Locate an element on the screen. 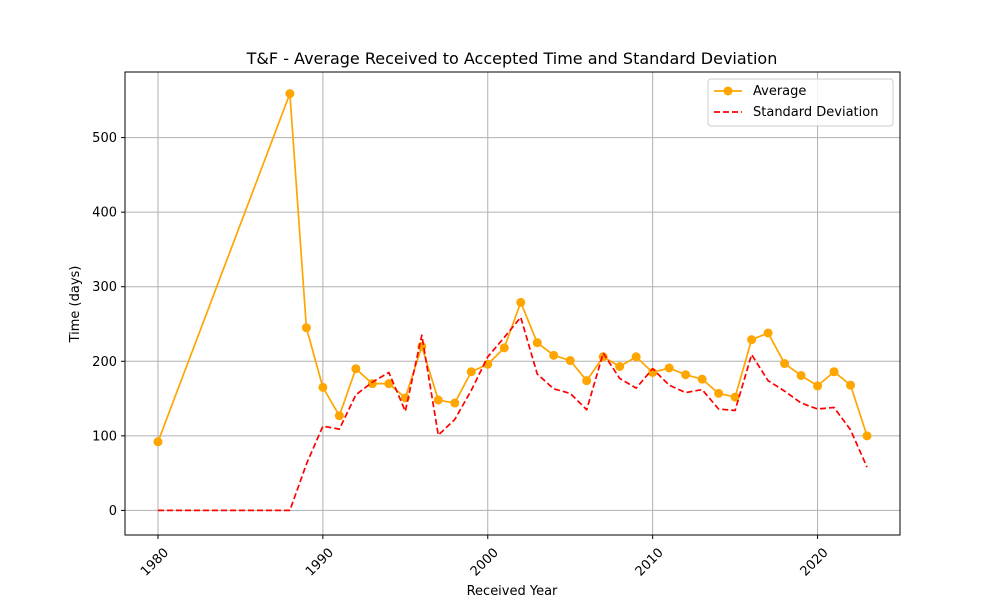  legend: Average Standard Deviation is located at coordinates (800, 102).